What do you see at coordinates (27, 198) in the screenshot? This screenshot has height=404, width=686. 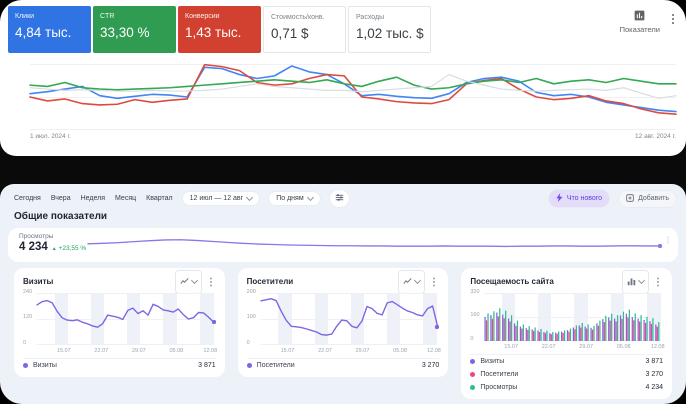 I see `period-today: Сегодня` at bounding box center [27, 198].